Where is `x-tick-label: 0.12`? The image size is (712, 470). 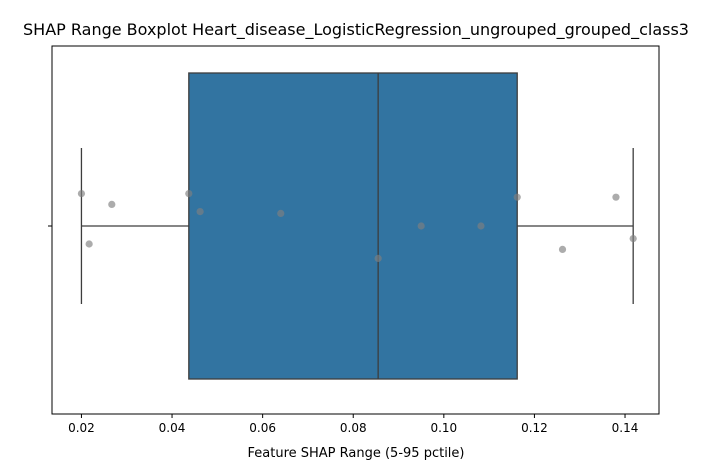 x-tick-label: 0.12 is located at coordinates (534, 428).